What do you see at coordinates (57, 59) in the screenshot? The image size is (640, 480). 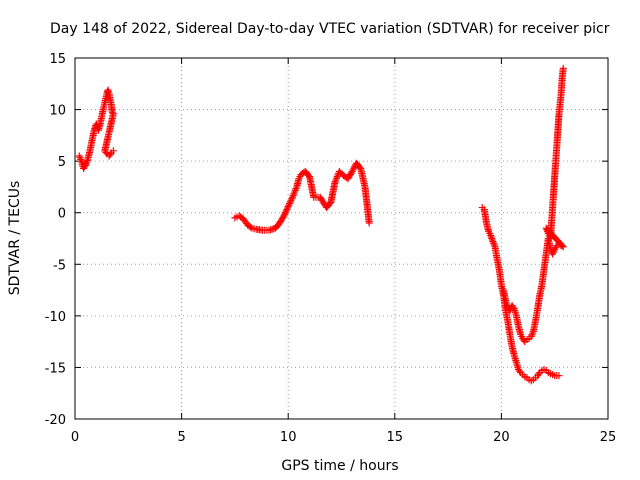 I see `y-tick-label: 15` at bounding box center [57, 59].